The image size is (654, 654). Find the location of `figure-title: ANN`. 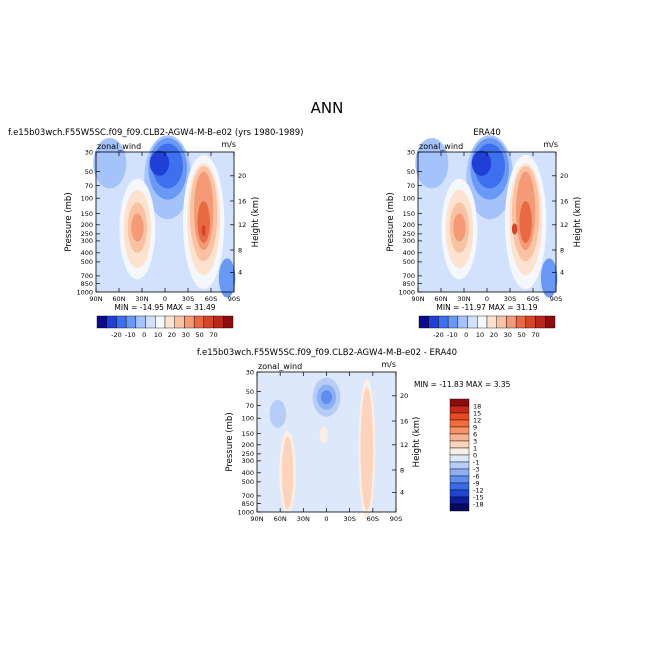

figure-title: ANN is located at coordinates (327, 108).